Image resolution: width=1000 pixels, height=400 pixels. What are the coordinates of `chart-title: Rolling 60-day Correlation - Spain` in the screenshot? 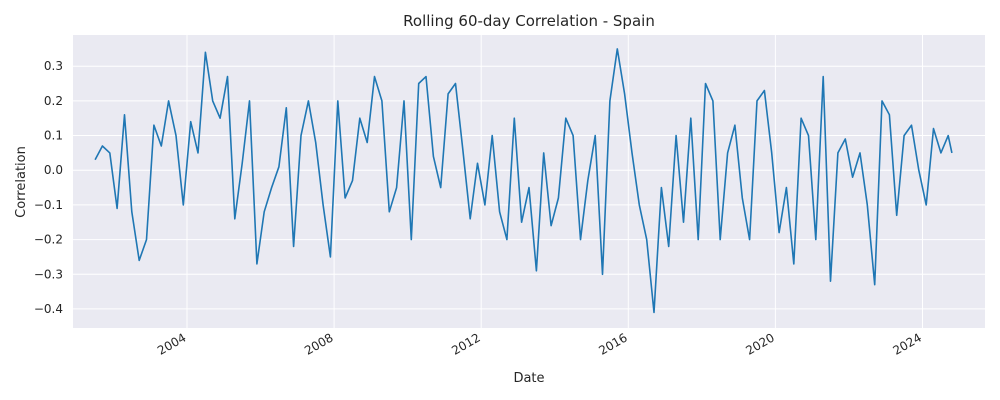 It's located at (529, 21).